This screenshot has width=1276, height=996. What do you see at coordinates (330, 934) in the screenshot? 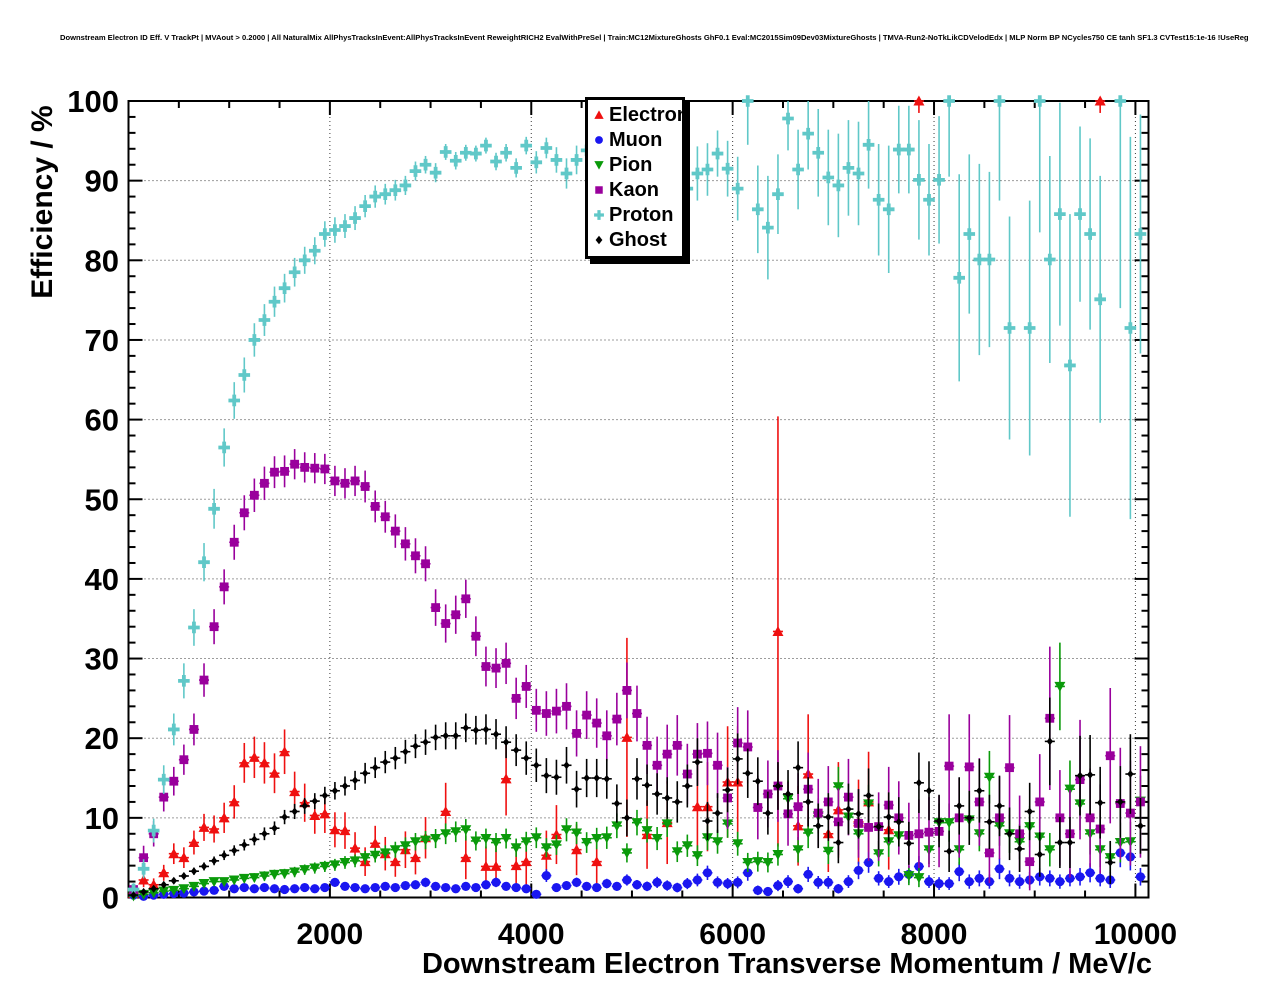
I see `x-tick-label: 2000` at bounding box center [330, 934].